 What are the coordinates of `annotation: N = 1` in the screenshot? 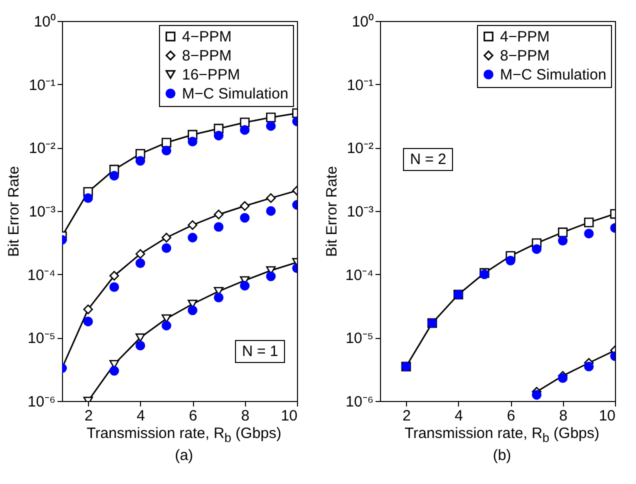 It's located at (260, 351).